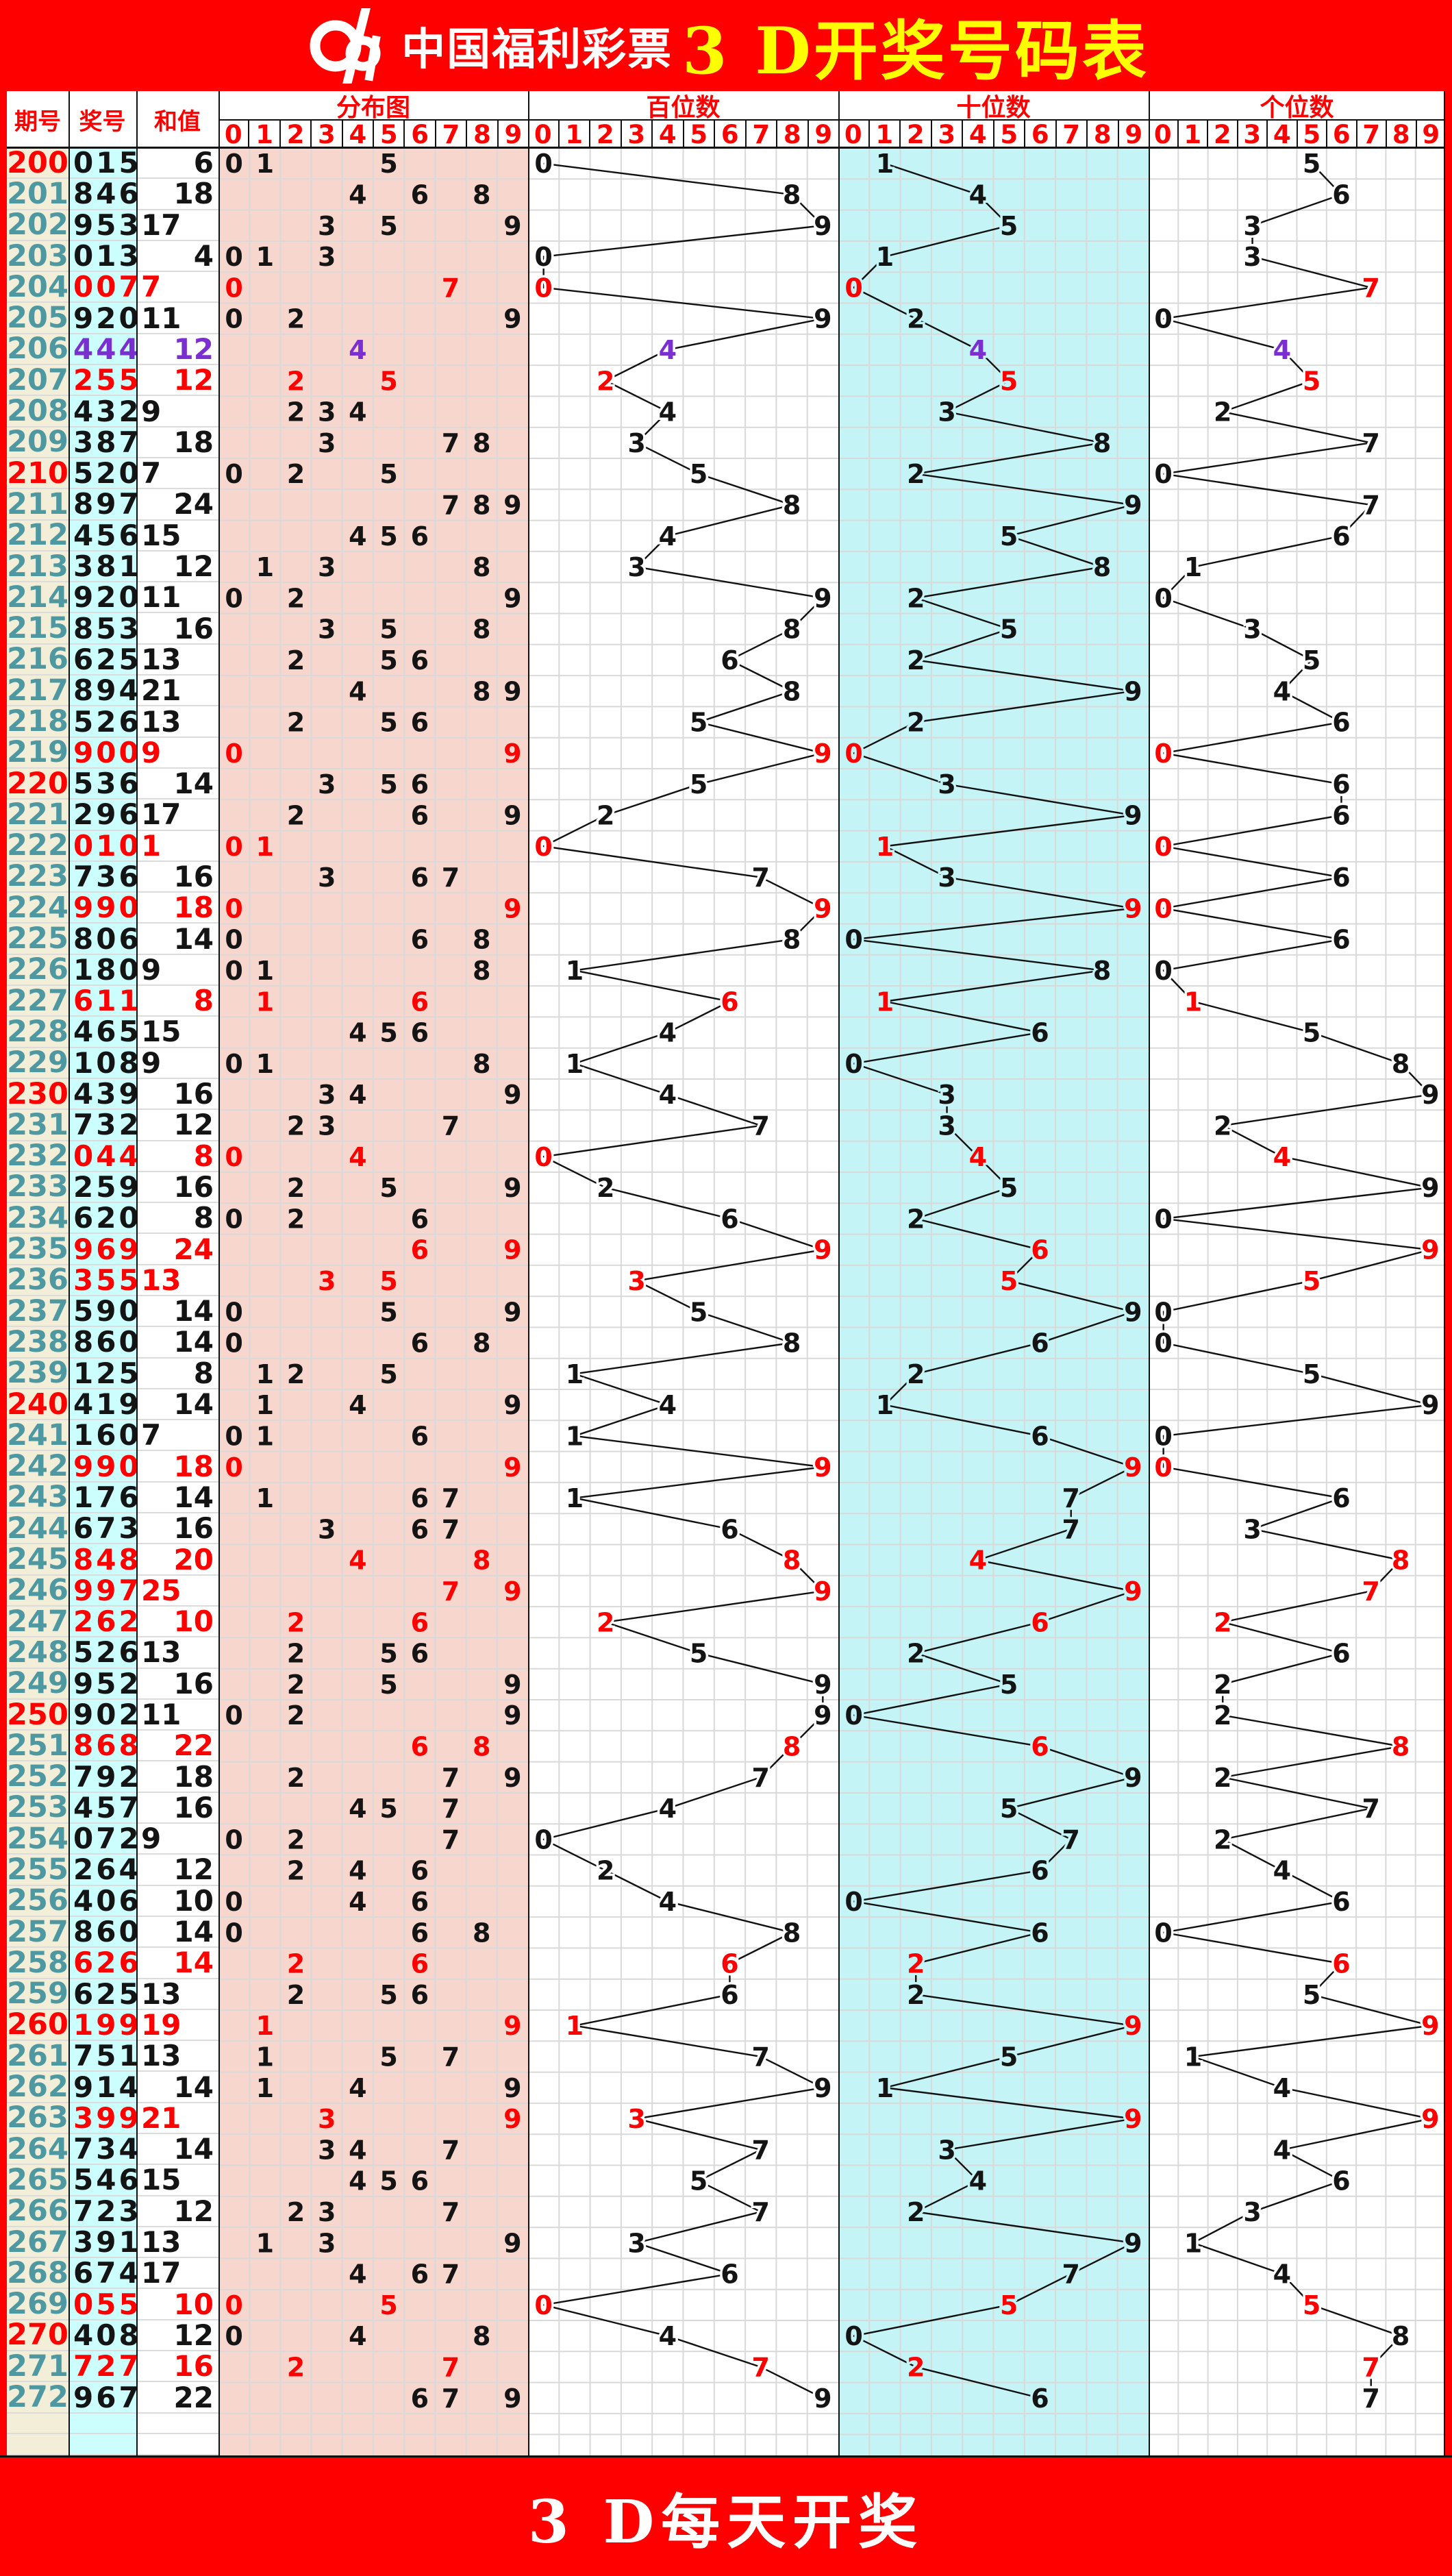  What do you see at coordinates (37, 1001) in the screenshot?
I see `period-cell: 227` at bounding box center [37, 1001].